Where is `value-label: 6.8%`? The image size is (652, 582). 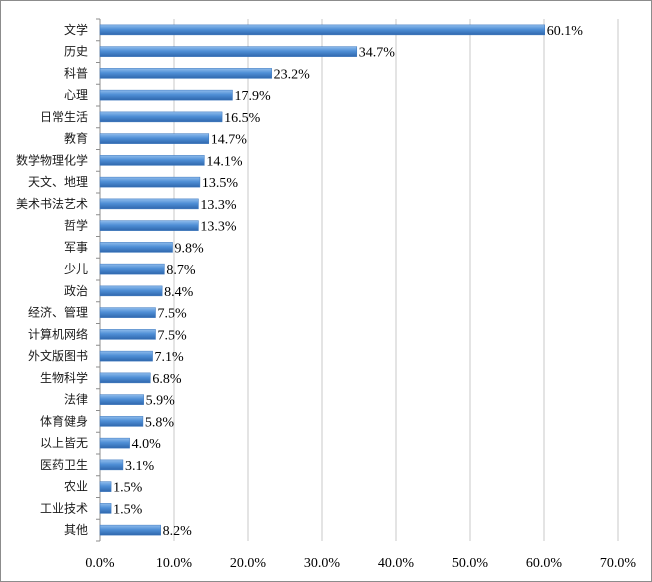 value-label: 6.8% is located at coordinates (167, 379).